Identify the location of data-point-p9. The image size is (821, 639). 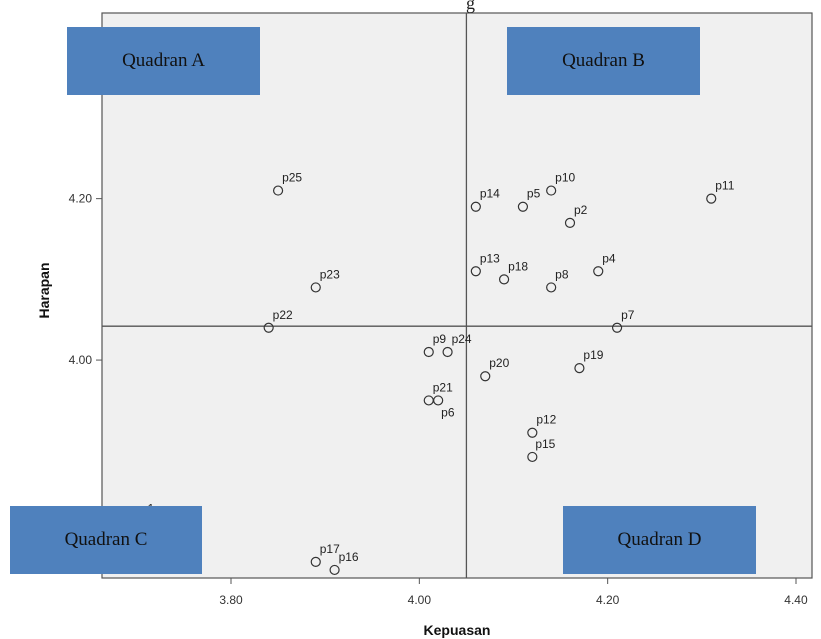
(428, 352).